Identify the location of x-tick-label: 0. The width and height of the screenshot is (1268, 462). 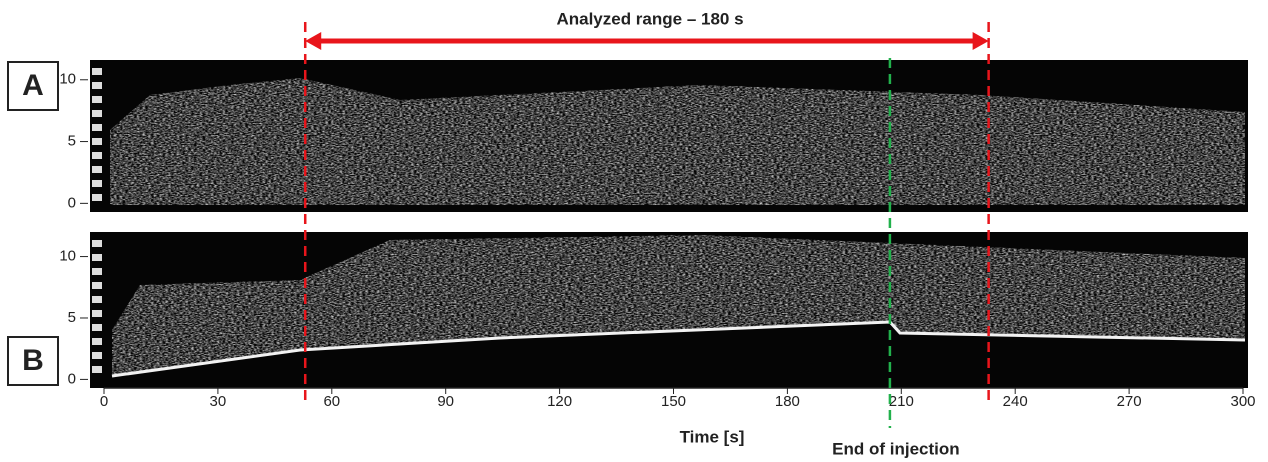
(104, 401).